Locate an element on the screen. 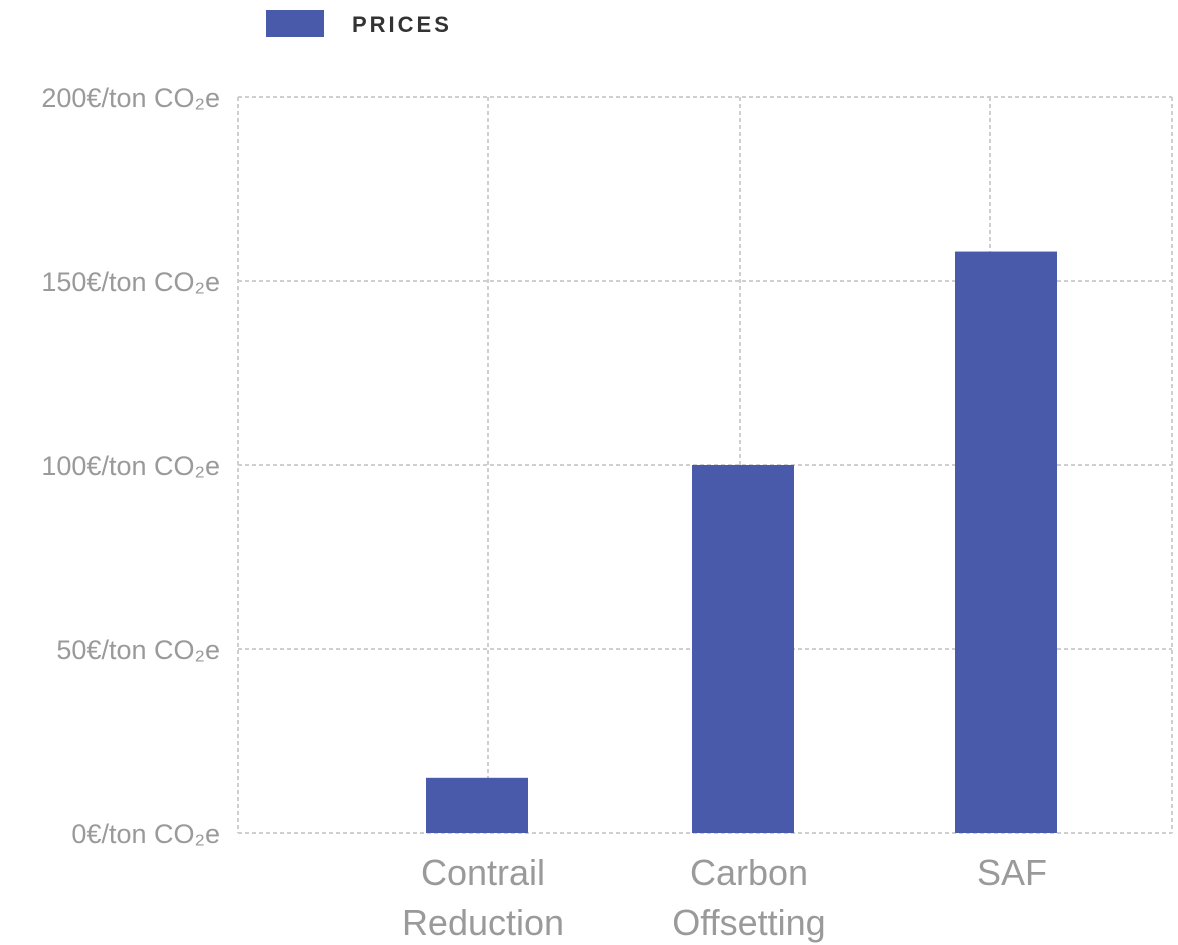 The height and width of the screenshot is (945, 1178). y-tick-label-1: 50€/ton CO₂e is located at coordinates (138, 650).